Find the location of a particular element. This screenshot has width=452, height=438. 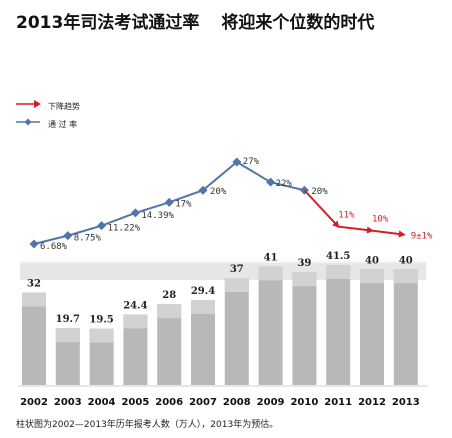

bar-top-2005 is located at coordinates (135, 321).